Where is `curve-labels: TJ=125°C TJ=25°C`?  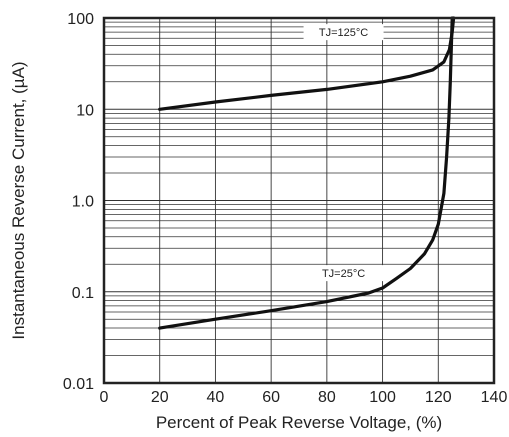
curve-labels: TJ=125°C TJ=25°C is located at coordinates (343, 153).